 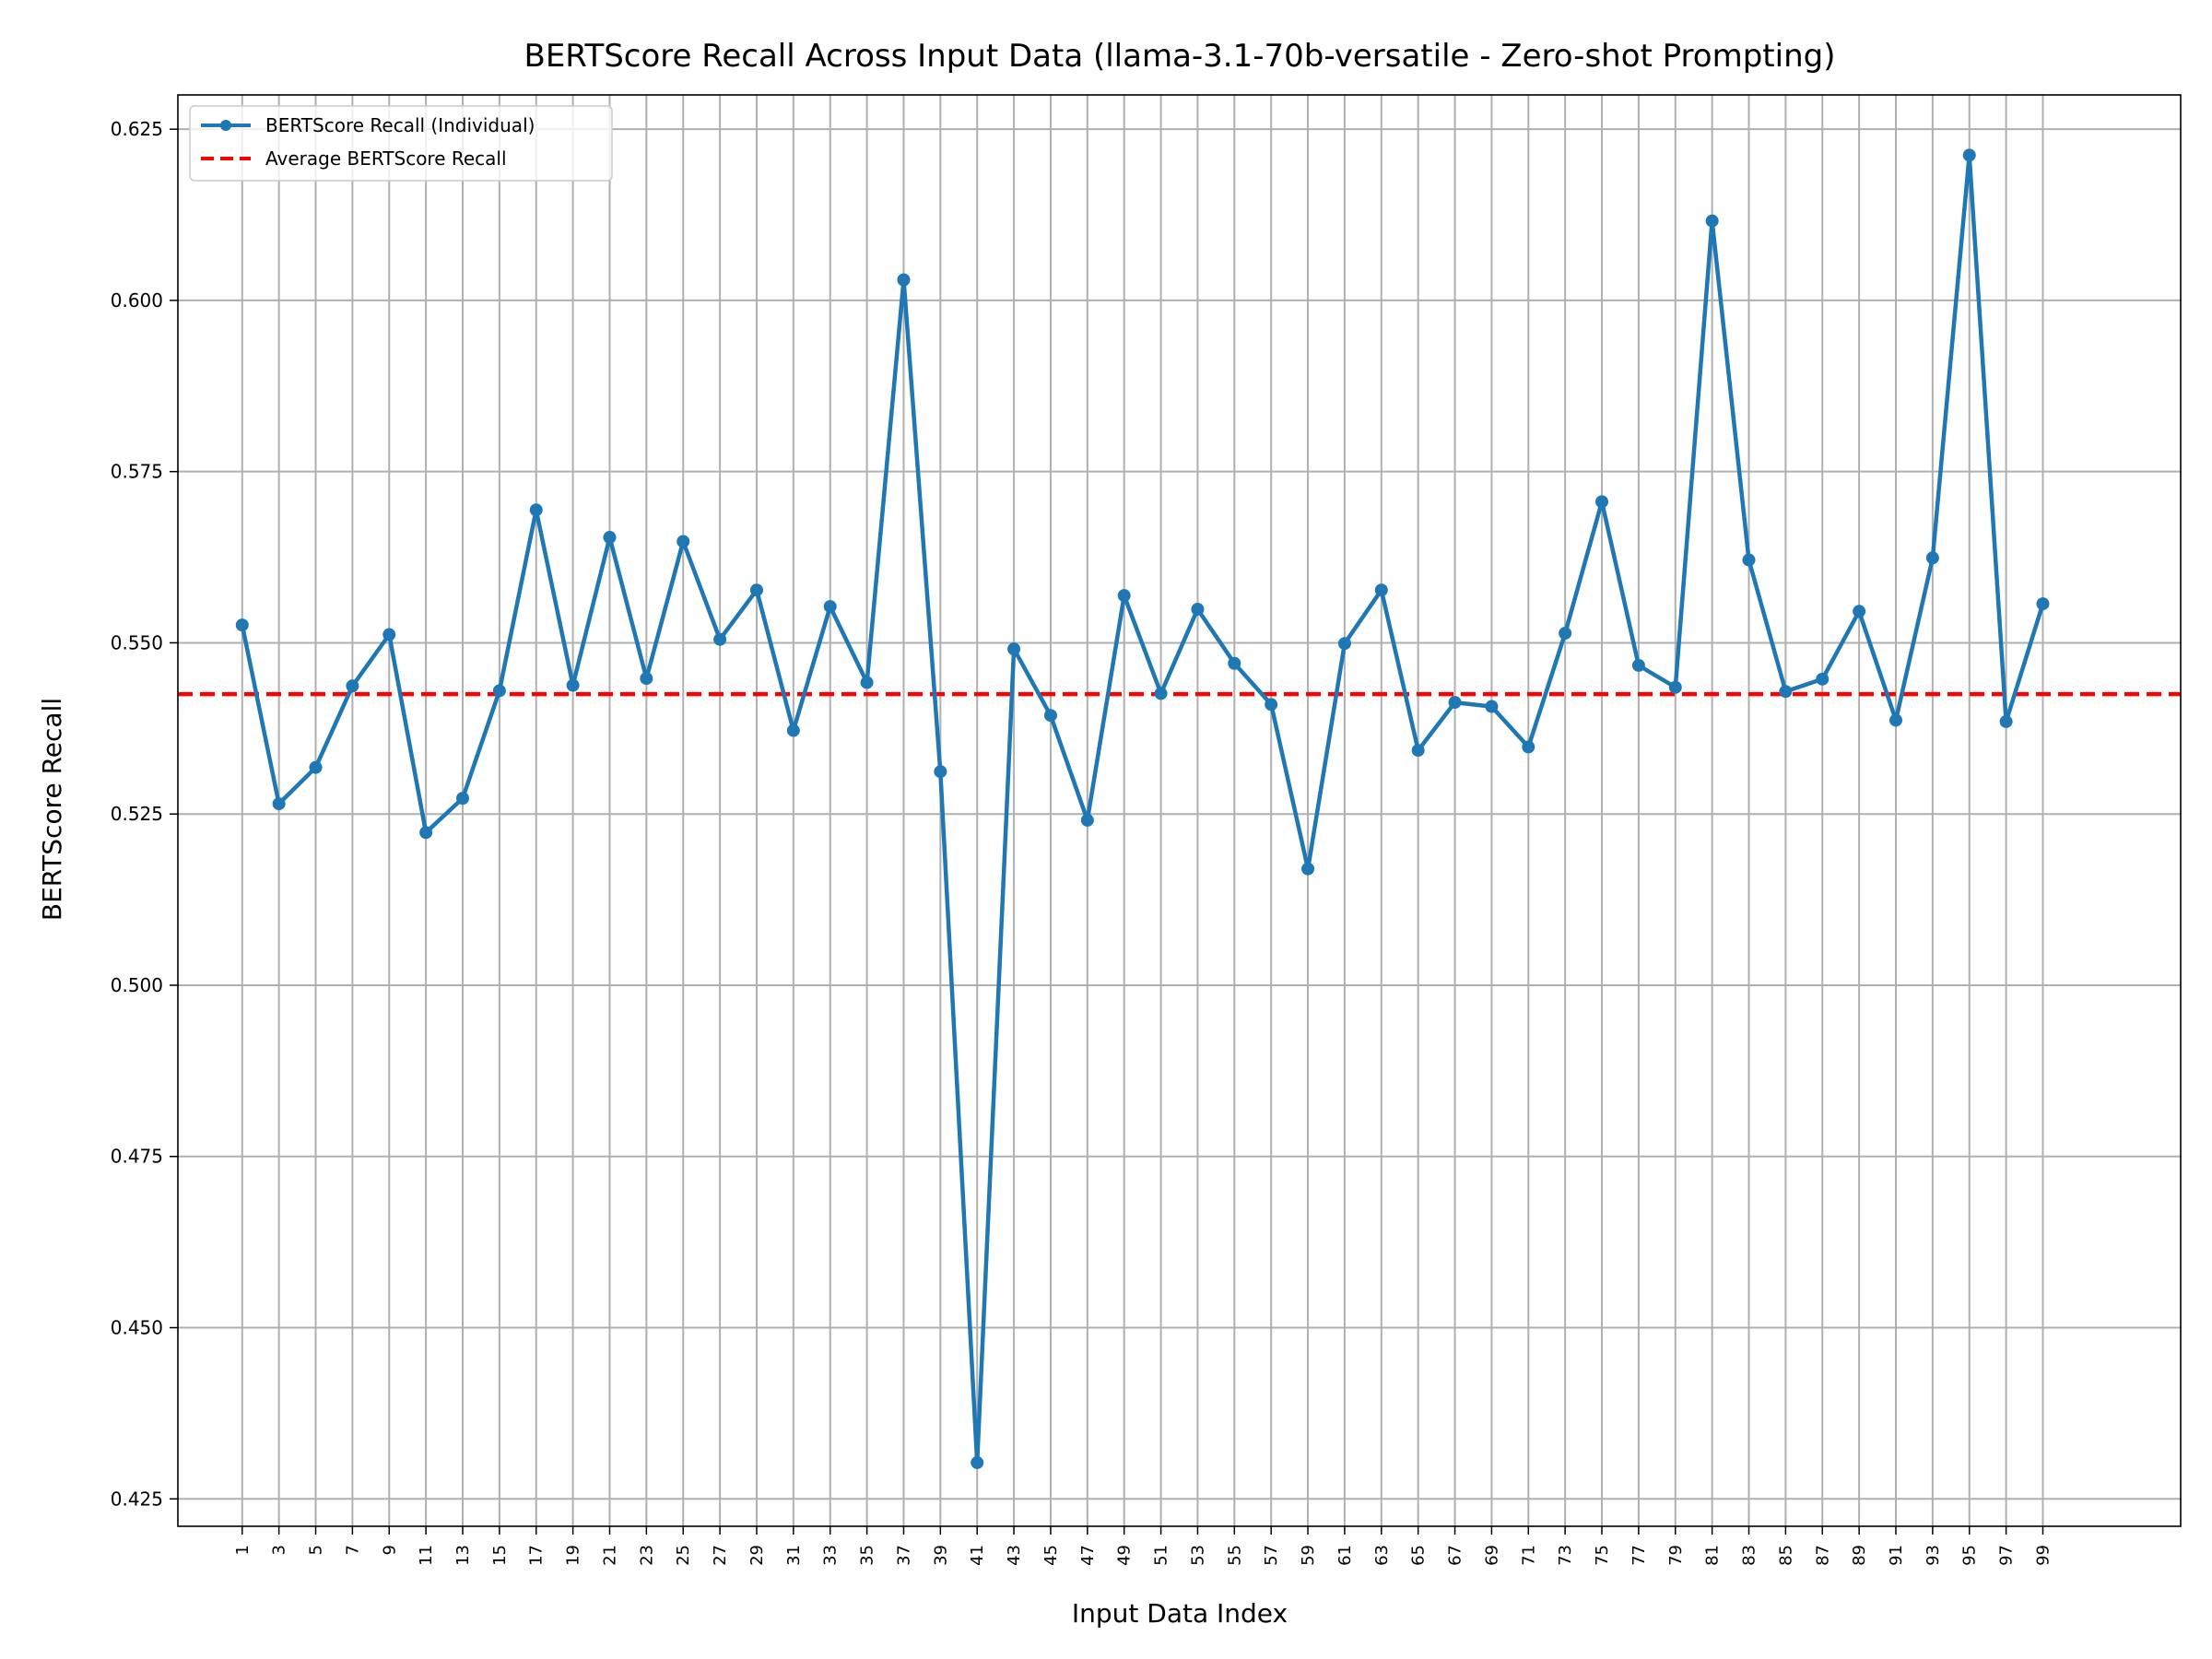 I want to click on legend-box, so click(x=401, y=143).